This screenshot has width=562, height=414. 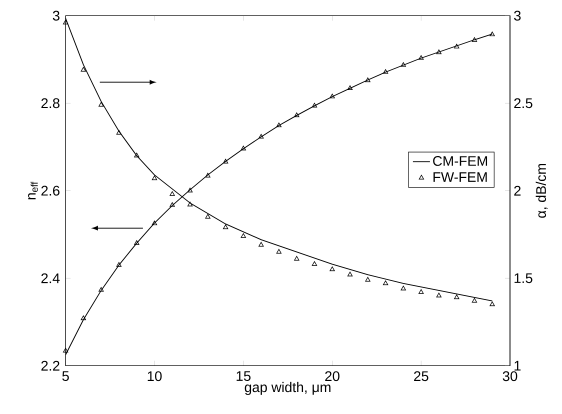 What do you see at coordinates (287, 388) in the screenshot?
I see `x-axis-title: gap width, μm` at bounding box center [287, 388].